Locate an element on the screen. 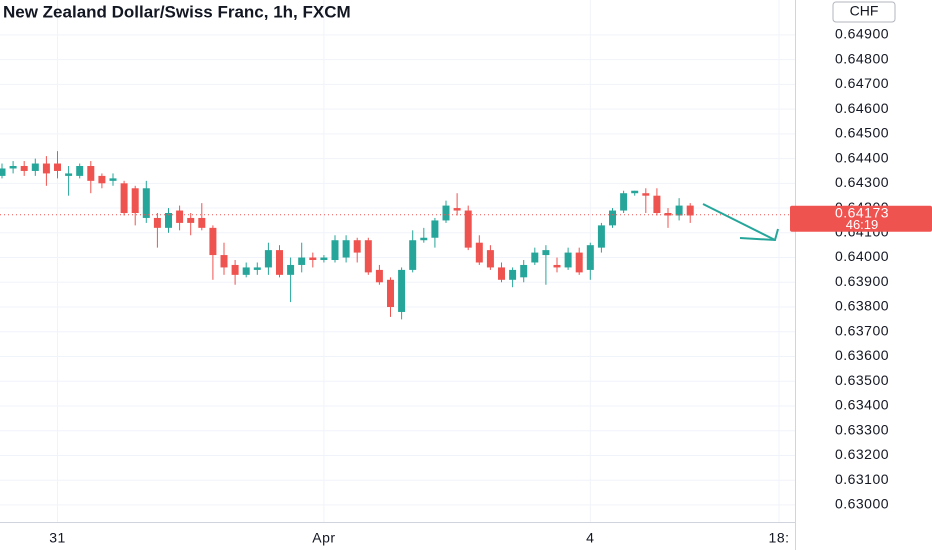 The image size is (932, 550). y-tick-label: 0.64700 is located at coordinates (862, 83).